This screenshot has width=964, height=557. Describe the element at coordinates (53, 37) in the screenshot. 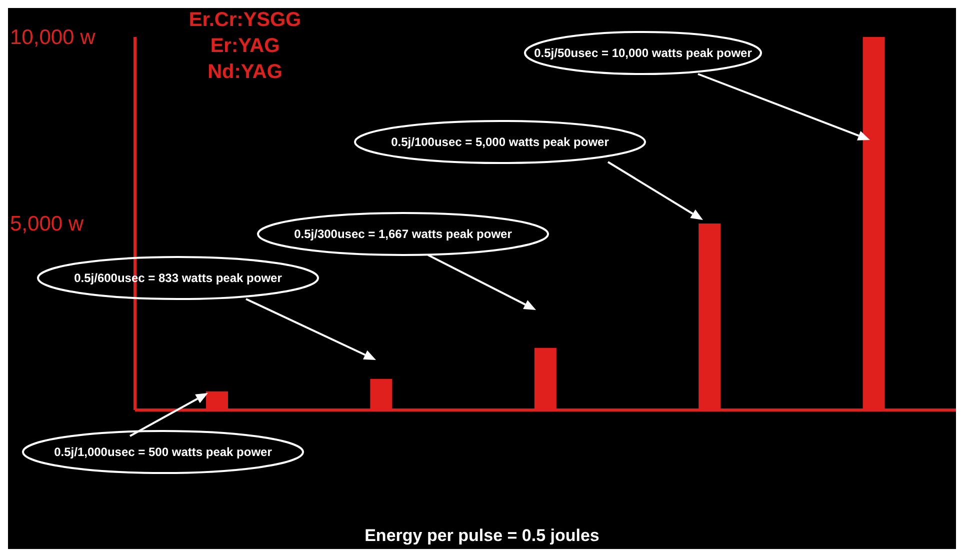

I see `y-tick-label: 10,000 w` at that location.